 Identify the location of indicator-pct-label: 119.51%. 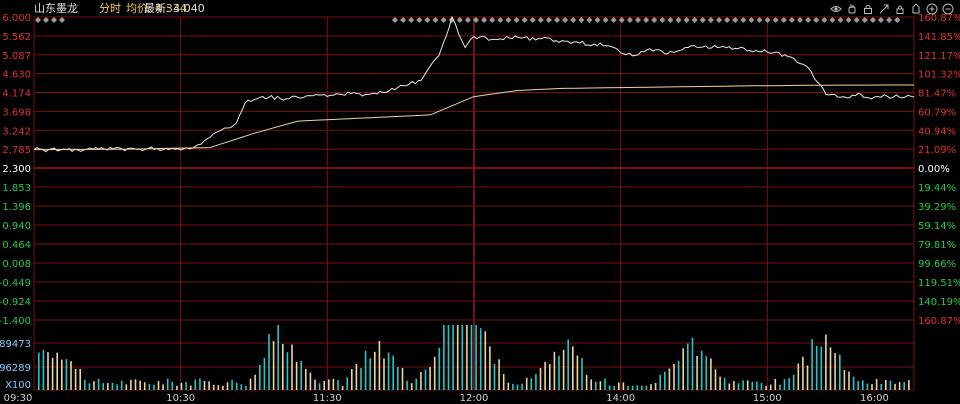
(939, 283).